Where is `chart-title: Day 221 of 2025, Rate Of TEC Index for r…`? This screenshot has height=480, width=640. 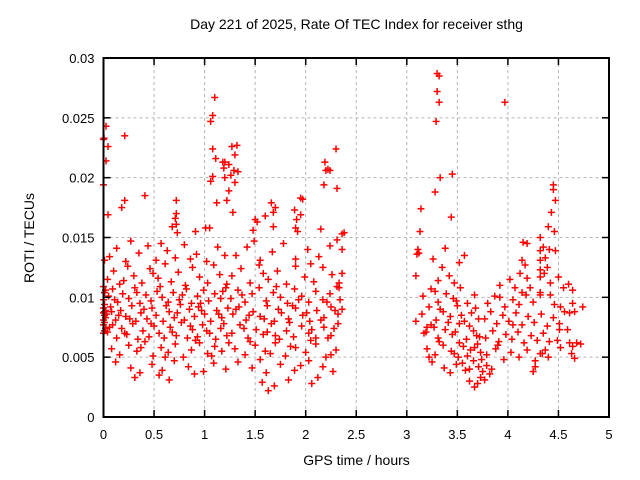 chart-title: Day 221 of 2025, Rate Of TEC Index for r… is located at coordinates (356, 24).